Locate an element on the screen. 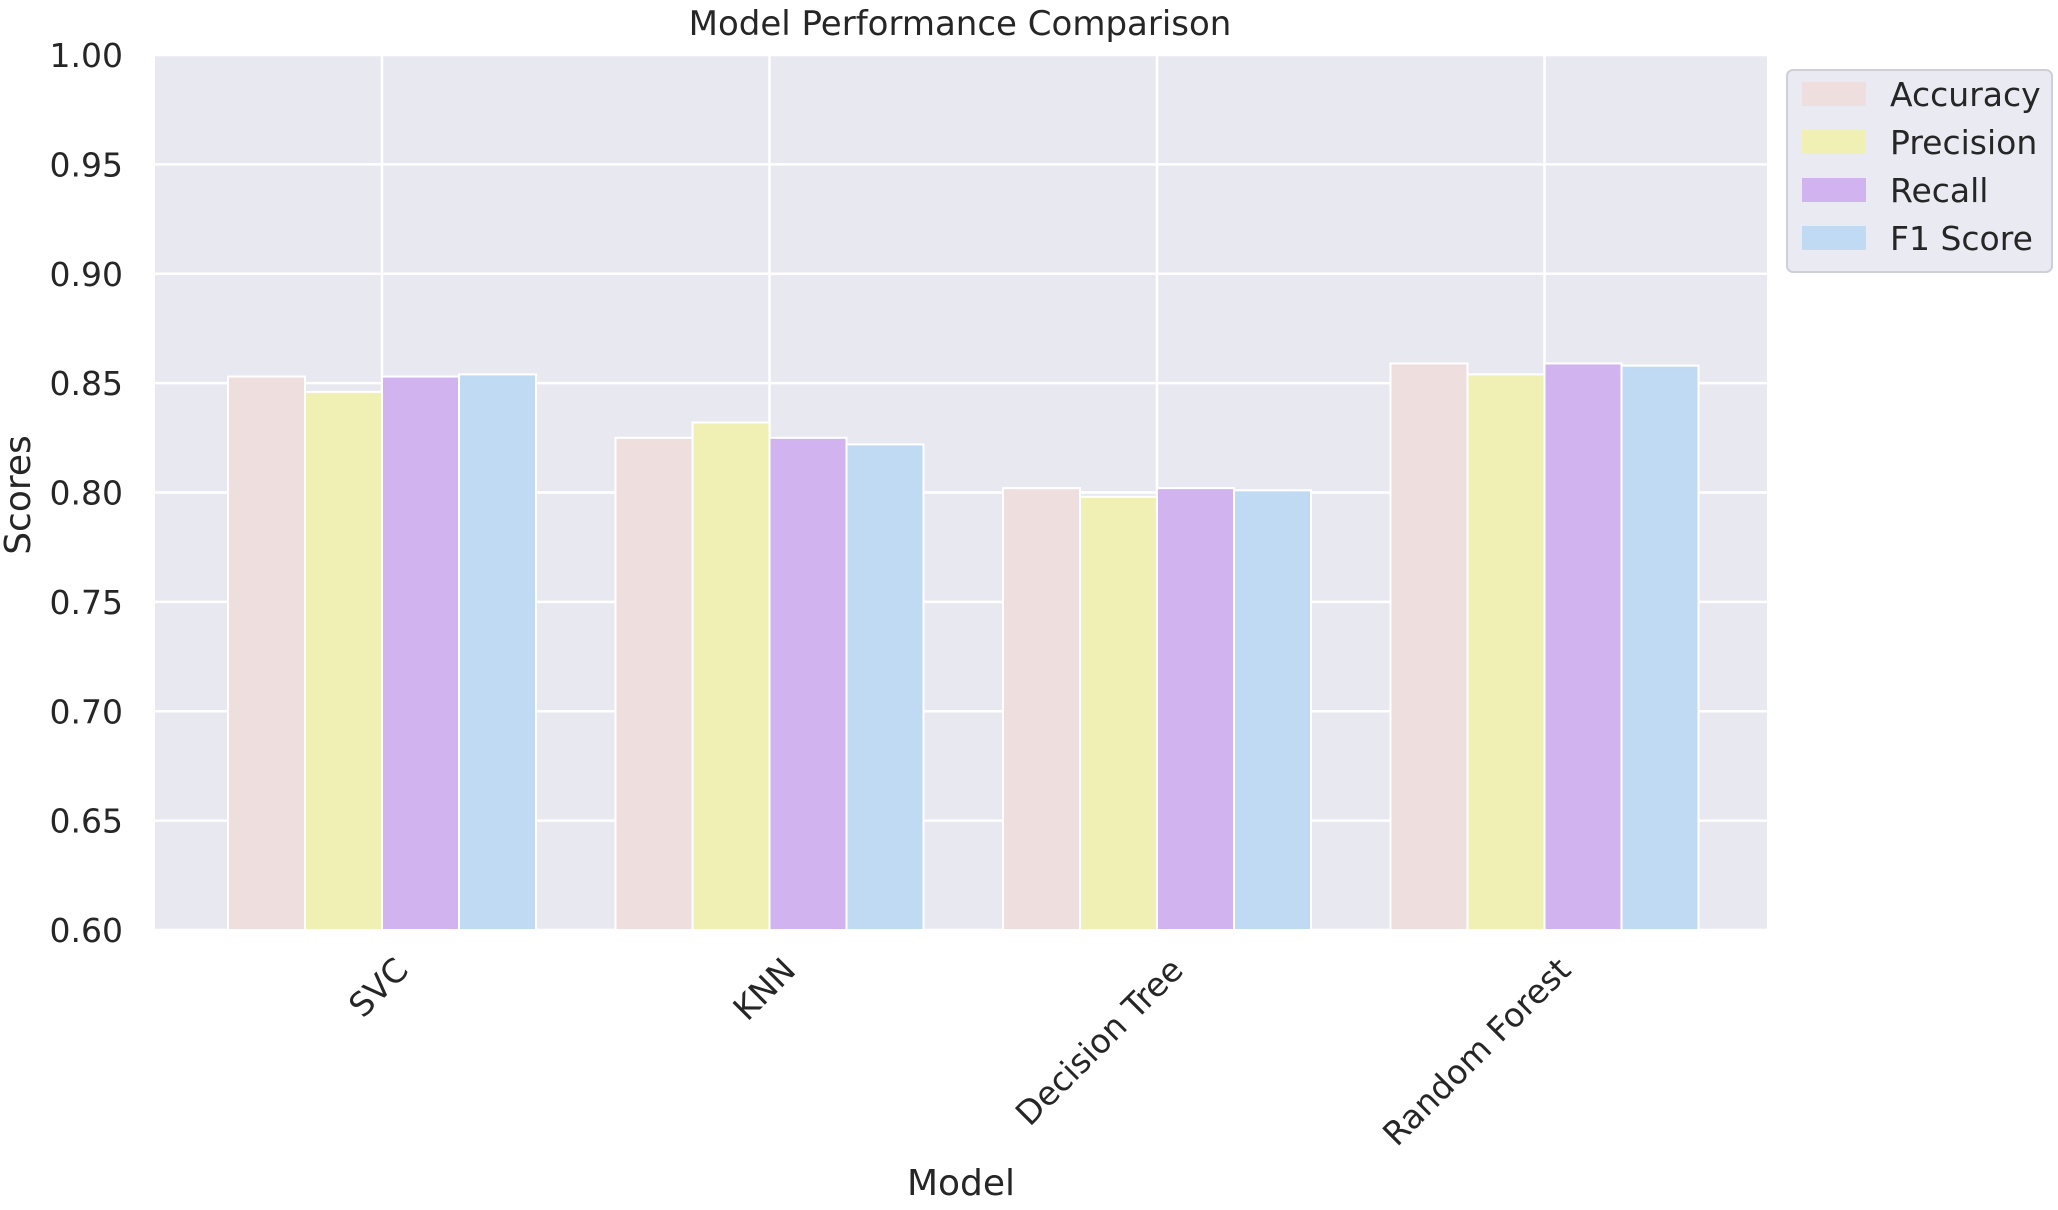  legend: Accuracy Precision Recall F1 Score is located at coordinates (1919, 171).